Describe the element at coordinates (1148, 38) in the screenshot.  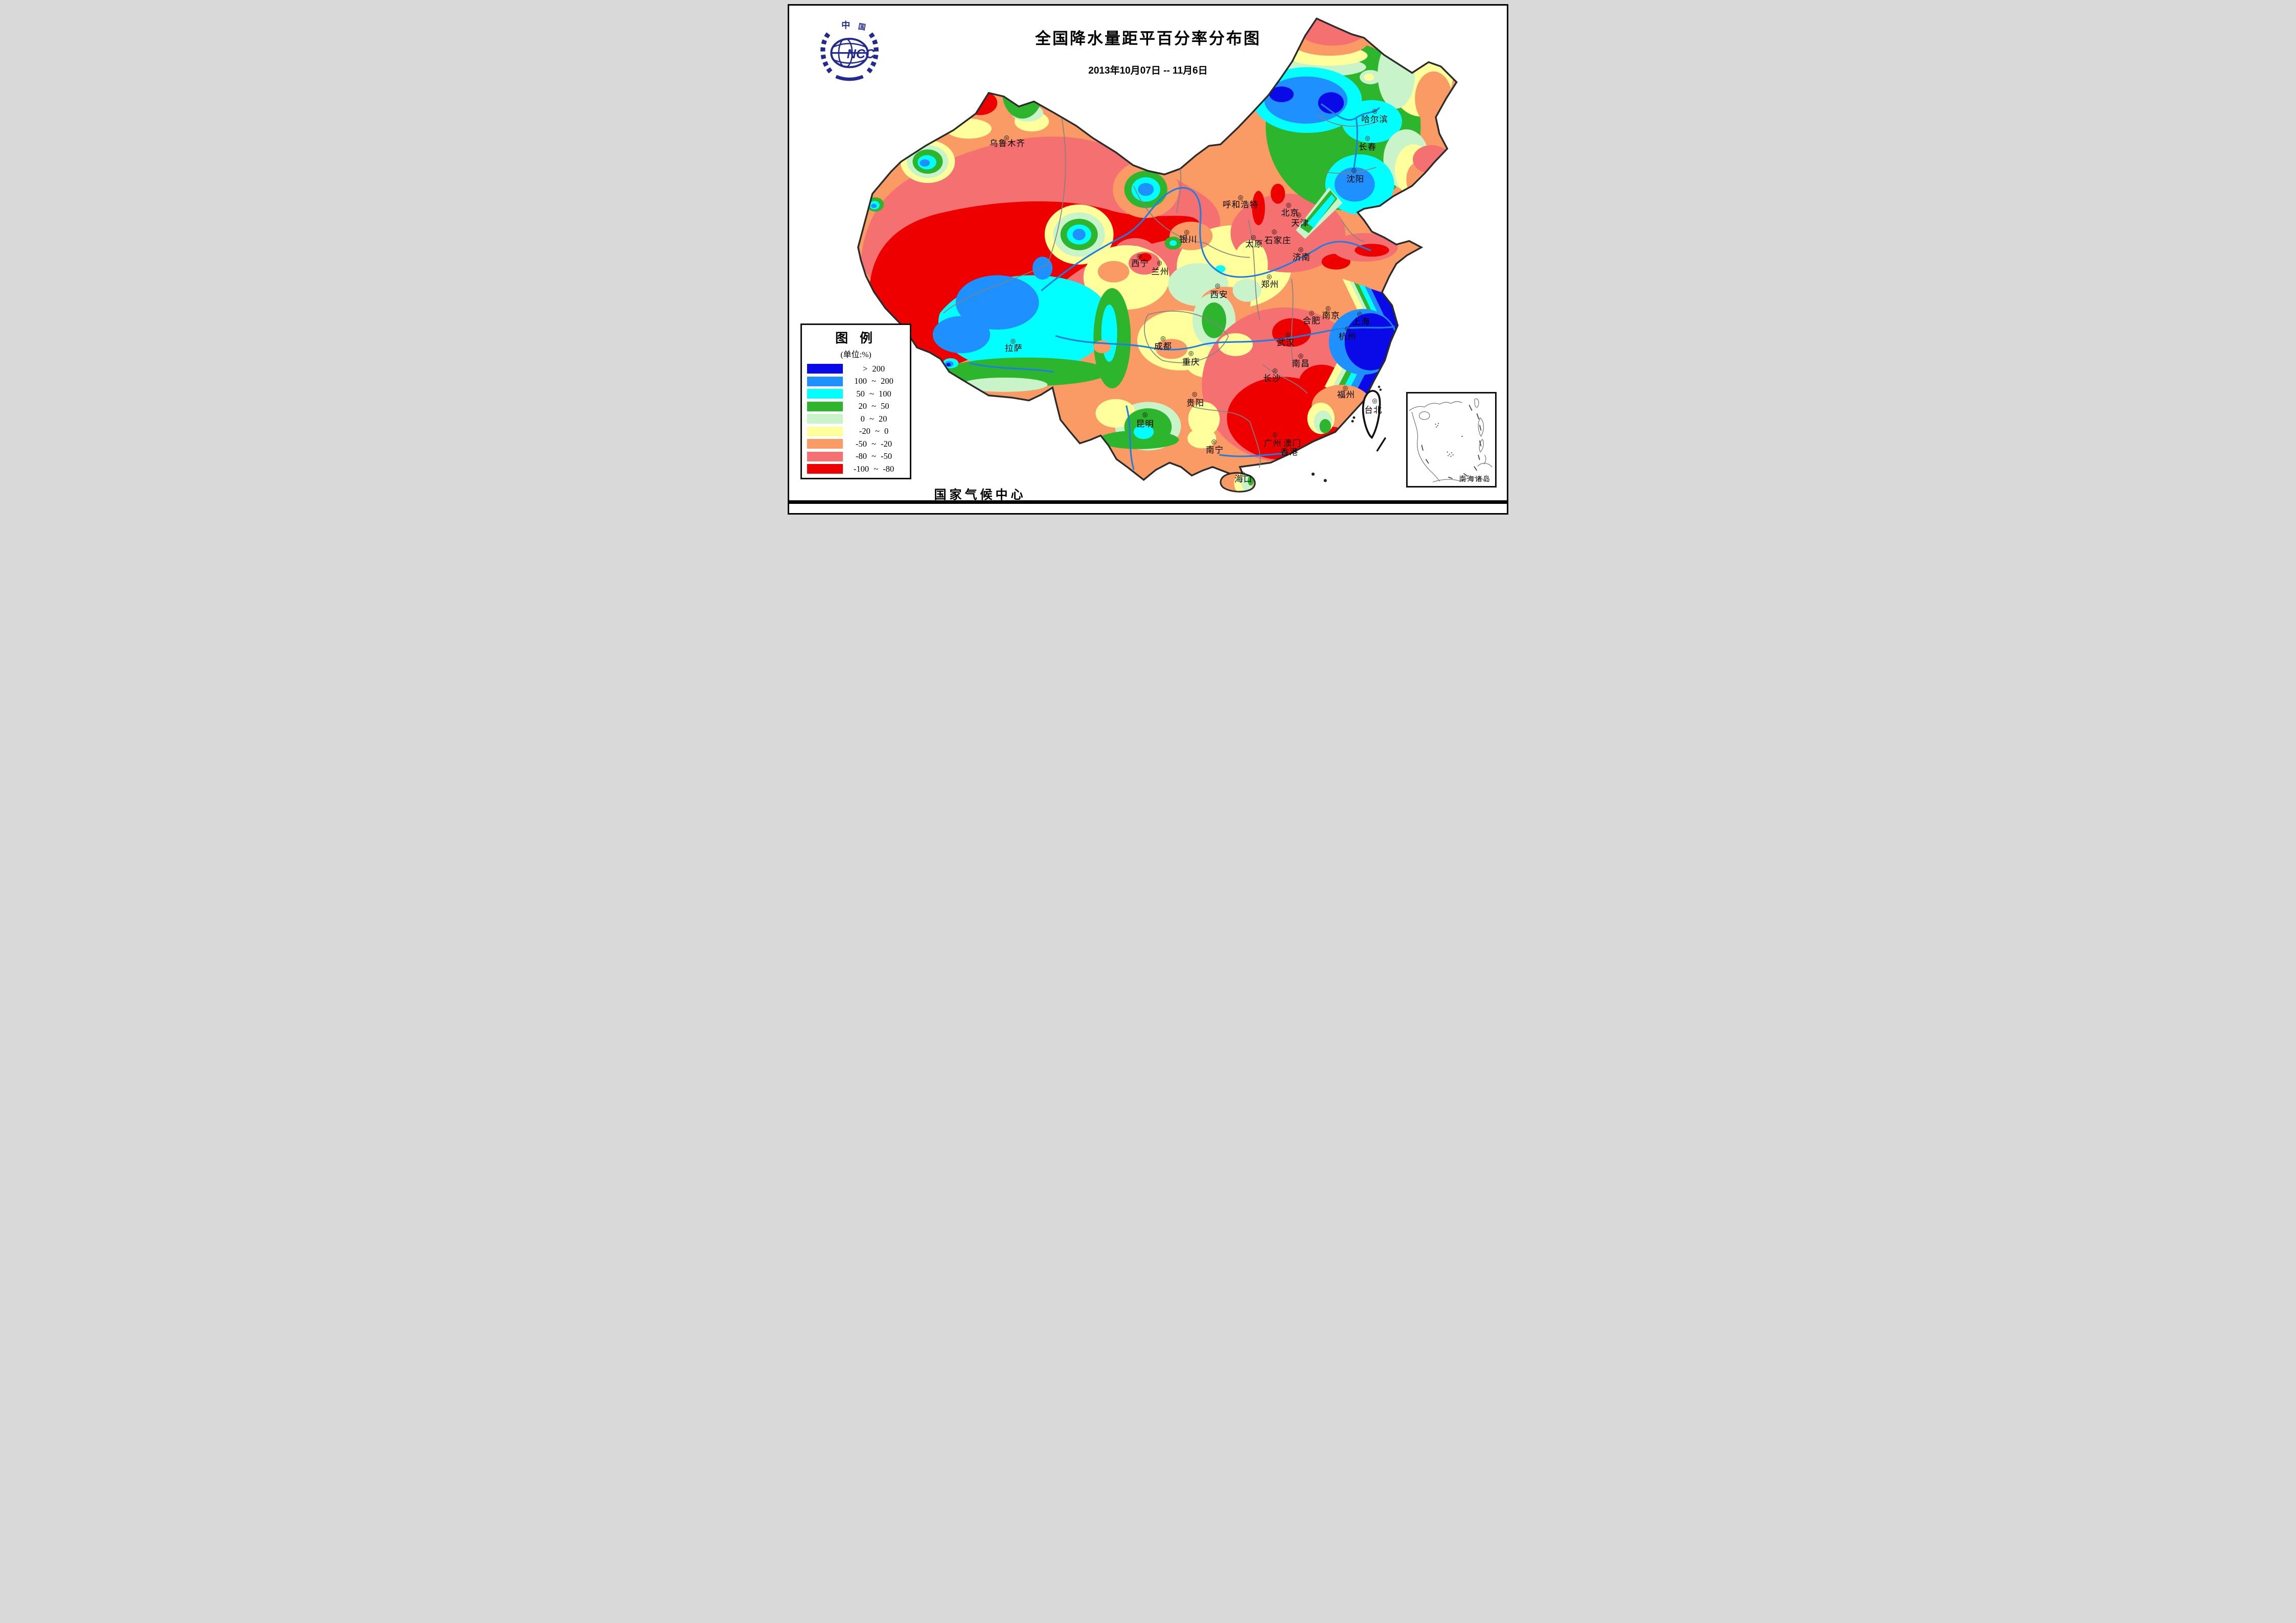
I see `page-title: 全国降水量距平百分率分布图` at that location.